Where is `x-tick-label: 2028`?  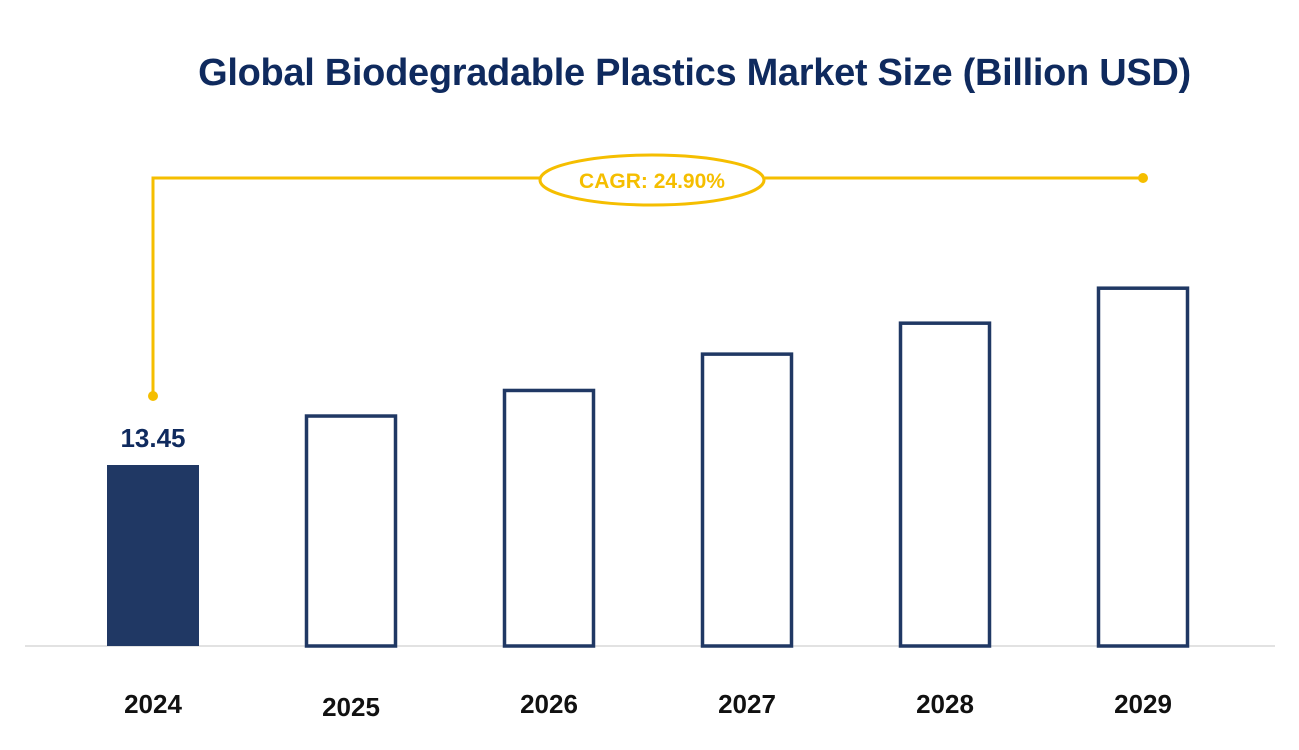
x-tick-label: 2028 is located at coordinates (945, 704).